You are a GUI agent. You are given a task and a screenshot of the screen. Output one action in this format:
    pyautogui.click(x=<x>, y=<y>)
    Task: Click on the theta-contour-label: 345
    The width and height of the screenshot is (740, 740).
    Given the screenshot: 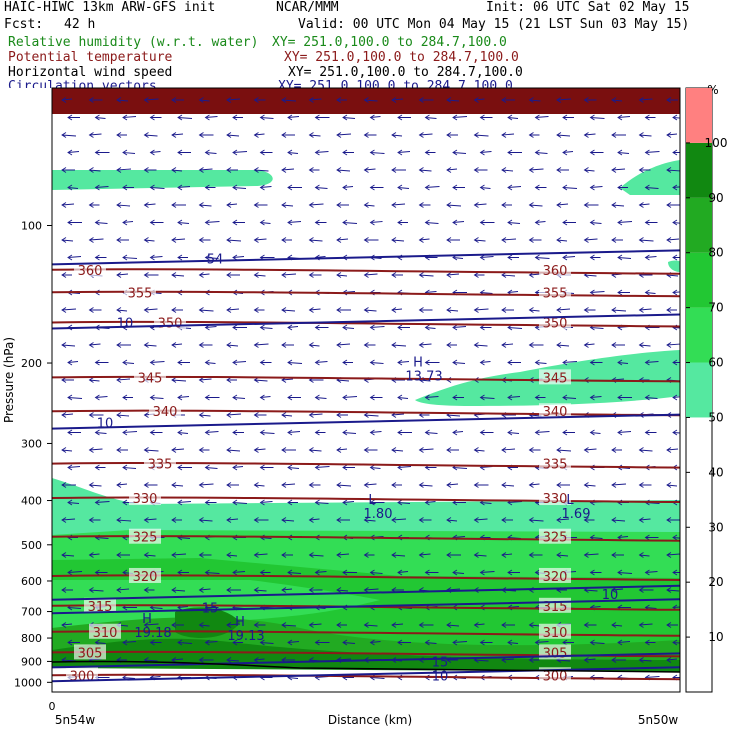 What is the action you would take?
    pyautogui.click(x=150, y=378)
    